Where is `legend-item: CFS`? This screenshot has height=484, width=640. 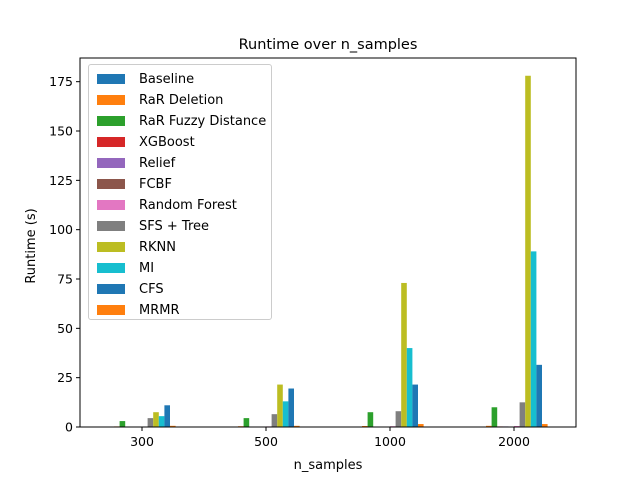 legend-item: CFS is located at coordinates (130, 289).